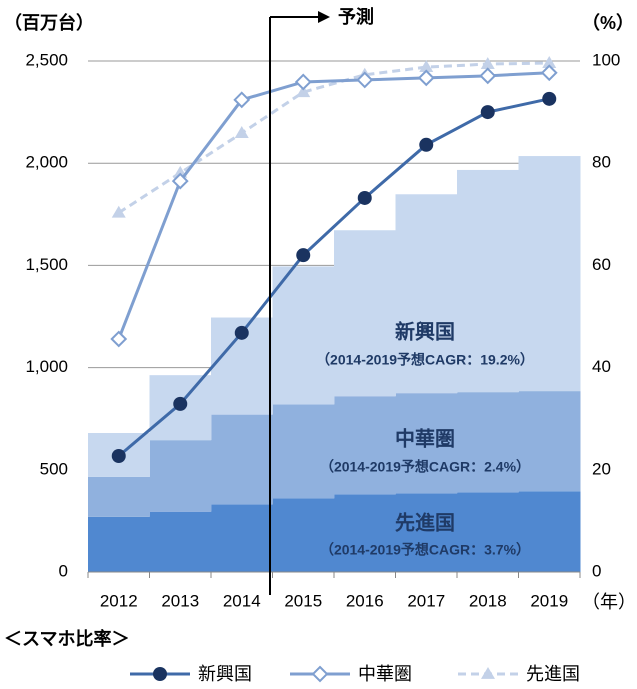 The height and width of the screenshot is (689, 637). Describe the element at coordinates (488, 600) in the screenshot. I see `x-tick-label: 2018` at that location.